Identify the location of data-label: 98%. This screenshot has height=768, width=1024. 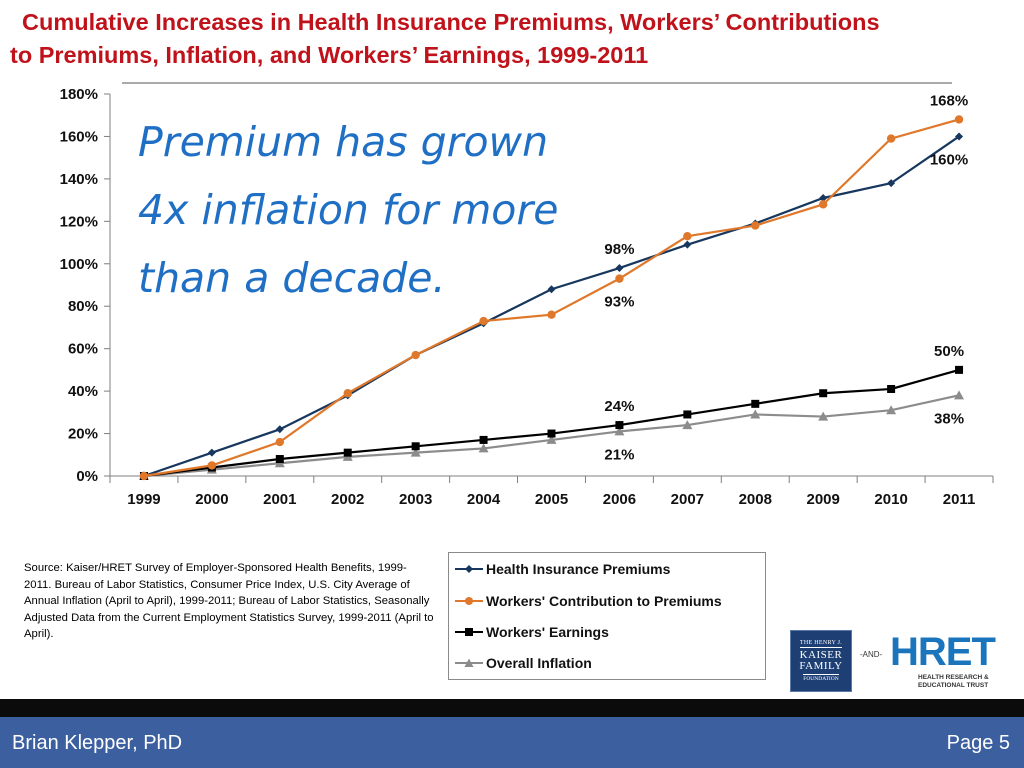
(619, 249).